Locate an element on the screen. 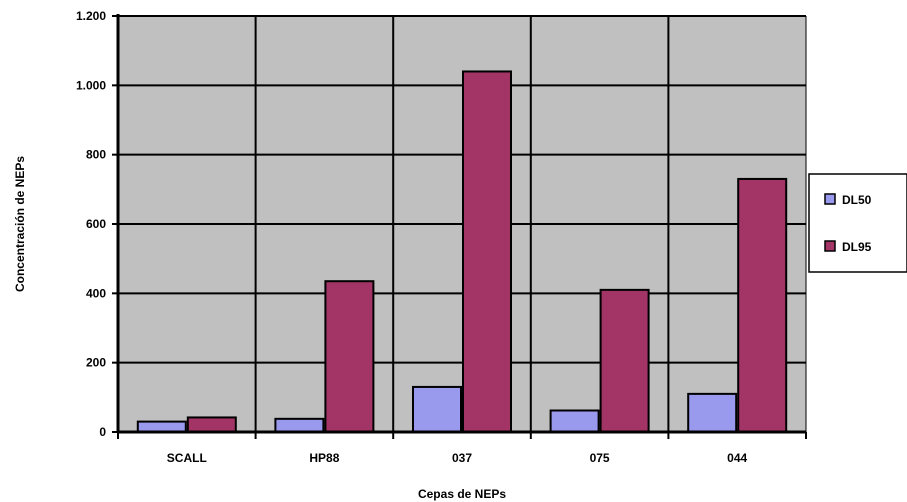  legend-label-dl50: DL50 is located at coordinates (857, 200).